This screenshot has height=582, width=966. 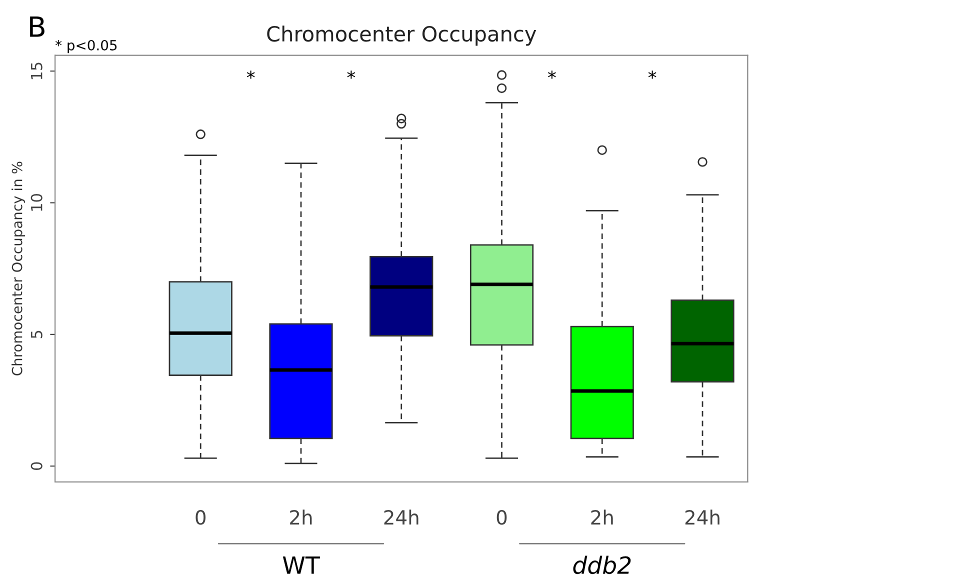 What do you see at coordinates (18, 269) in the screenshot?
I see `y-axis-title: Chromocenter Occupancy in %` at bounding box center [18, 269].